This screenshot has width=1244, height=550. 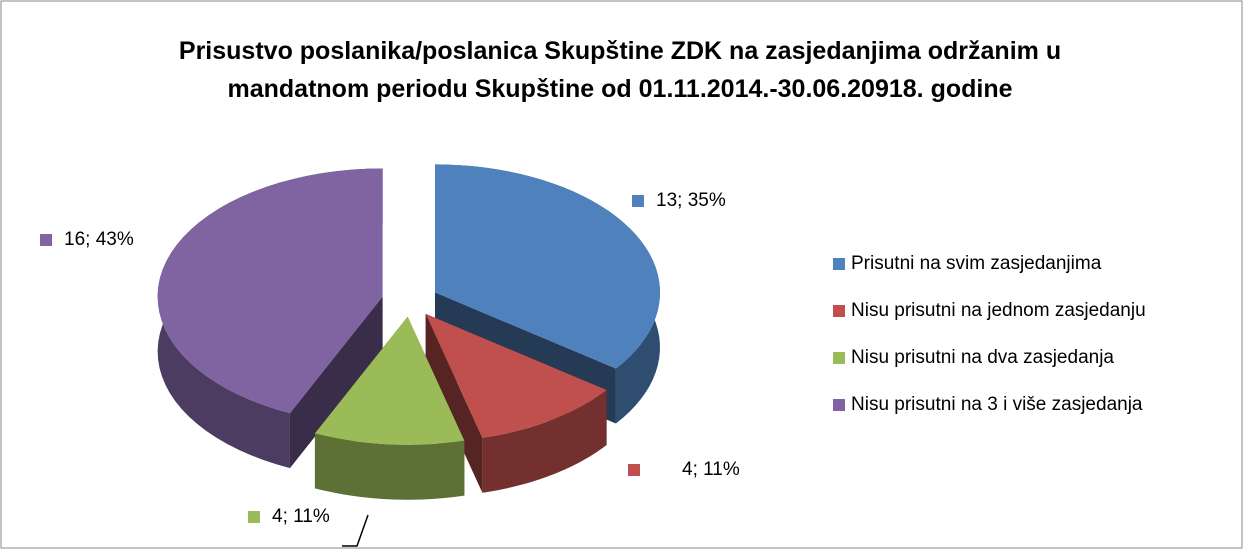 I want to click on data-label: 13; 35%, so click(x=691, y=200).